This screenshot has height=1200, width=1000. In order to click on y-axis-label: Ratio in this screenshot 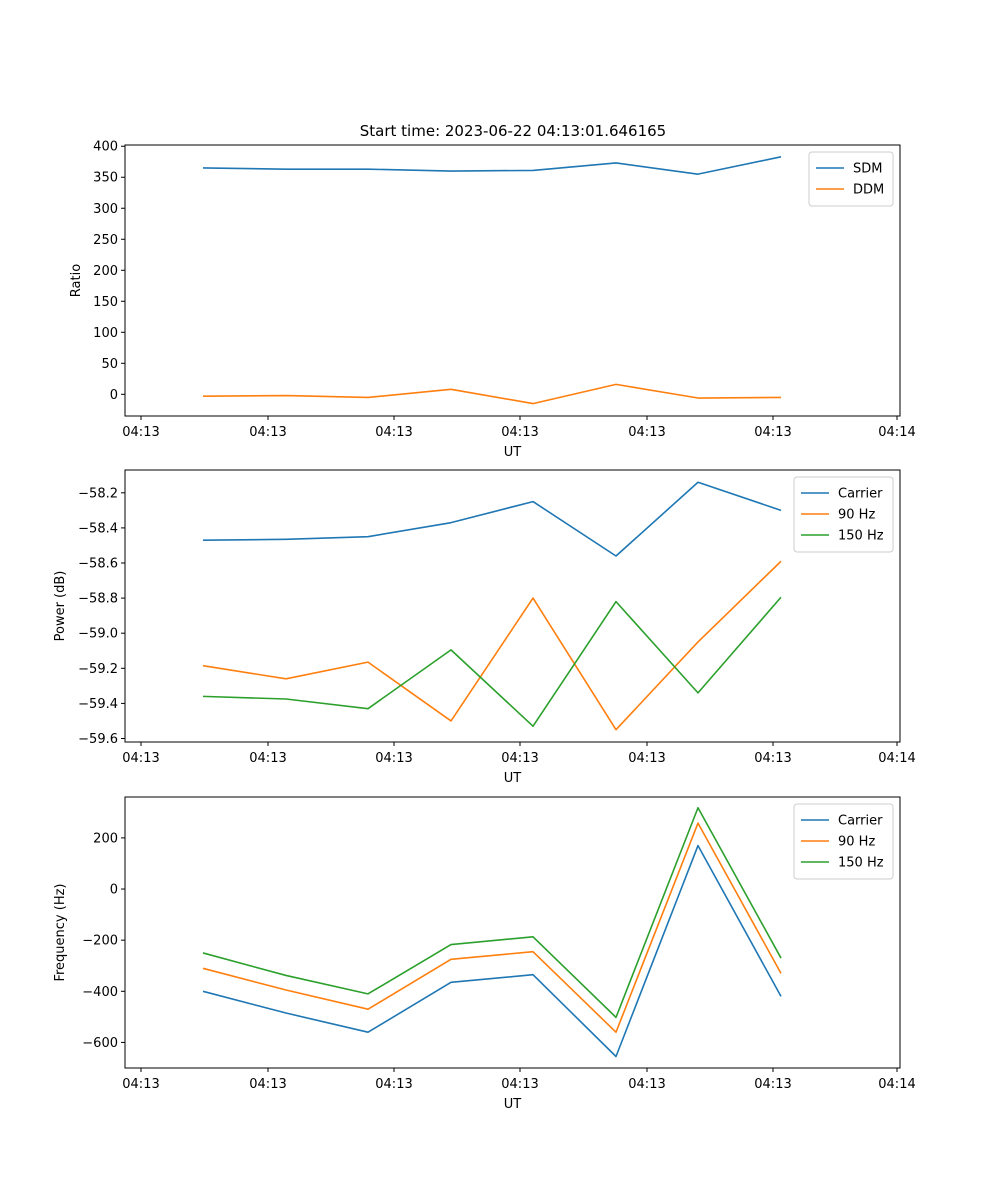, I will do `click(76, 280)`.